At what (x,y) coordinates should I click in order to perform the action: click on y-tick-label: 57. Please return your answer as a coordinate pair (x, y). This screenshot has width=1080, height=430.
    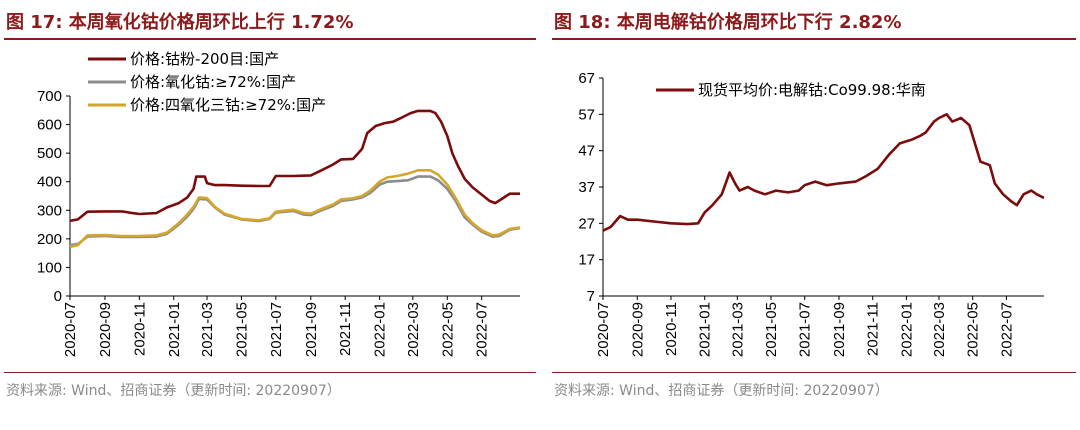
    Looking at the image, I should click on (586, 114).